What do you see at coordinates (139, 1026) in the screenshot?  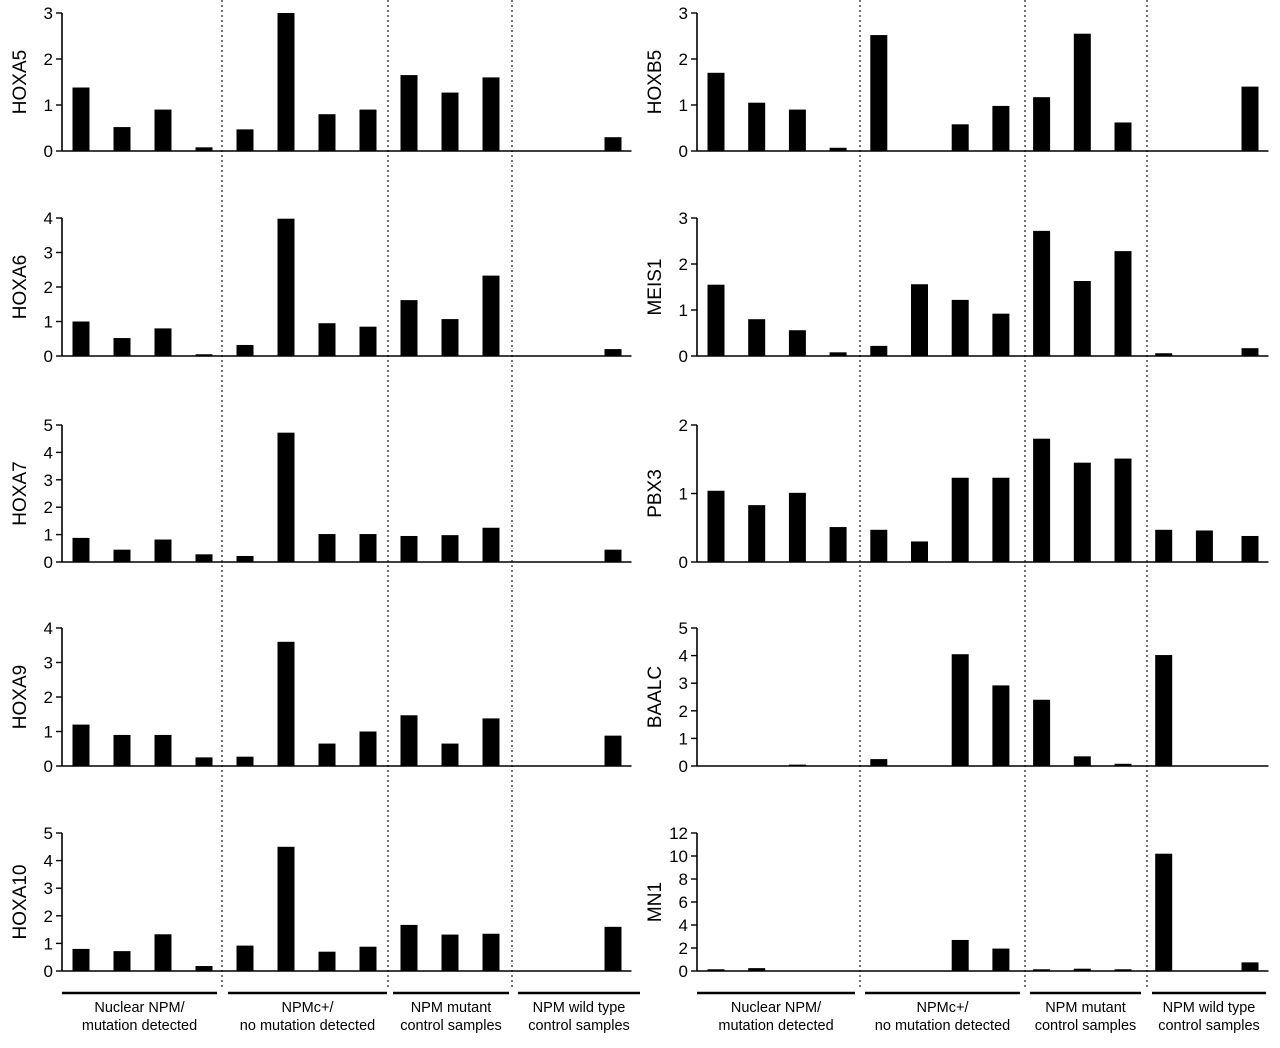 I see `group-label-line2: mutation detected` at bounding box center [139, 1026].